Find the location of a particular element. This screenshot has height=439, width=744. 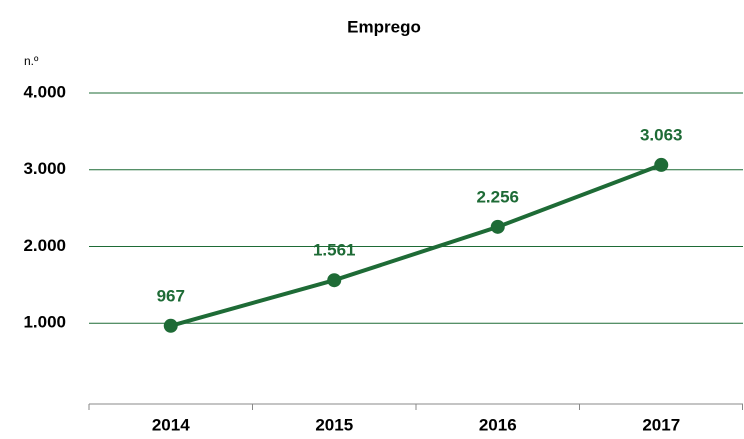

value-label: 3.063 is located at coordinates (661, 134).